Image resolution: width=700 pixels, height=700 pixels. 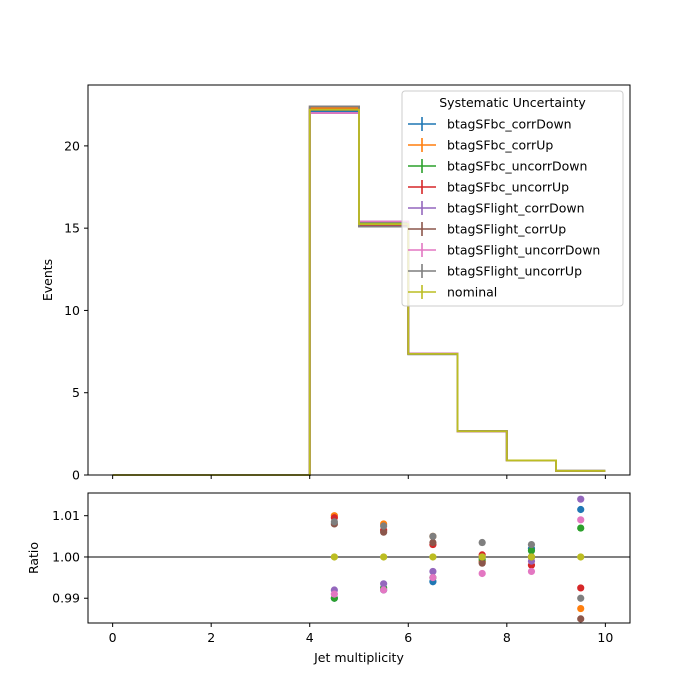 I want to click on bottom-plot-frame, so click(x=359, y=558).